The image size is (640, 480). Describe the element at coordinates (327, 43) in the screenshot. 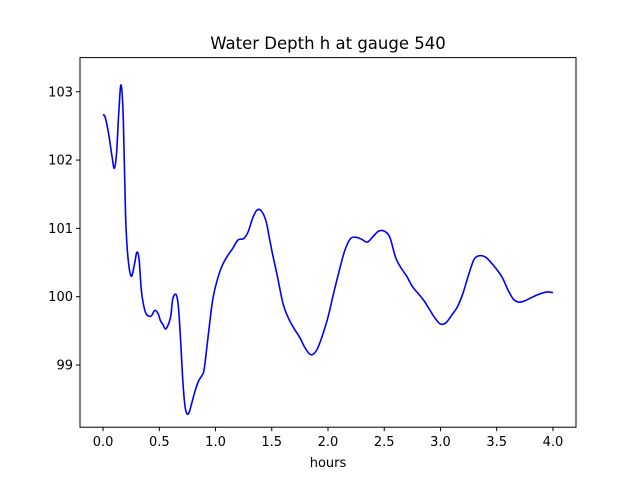

I see `chart-title: Water Depth h at gauge 540` at that location.